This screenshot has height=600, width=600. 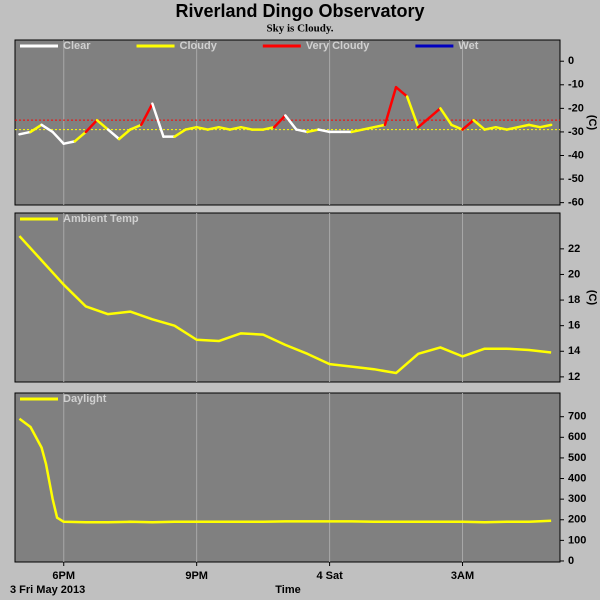 What do you see at coordinates (576, 179) in the screenshot?
I see `y-tick-label: -50` at bounding box center [576, 179].